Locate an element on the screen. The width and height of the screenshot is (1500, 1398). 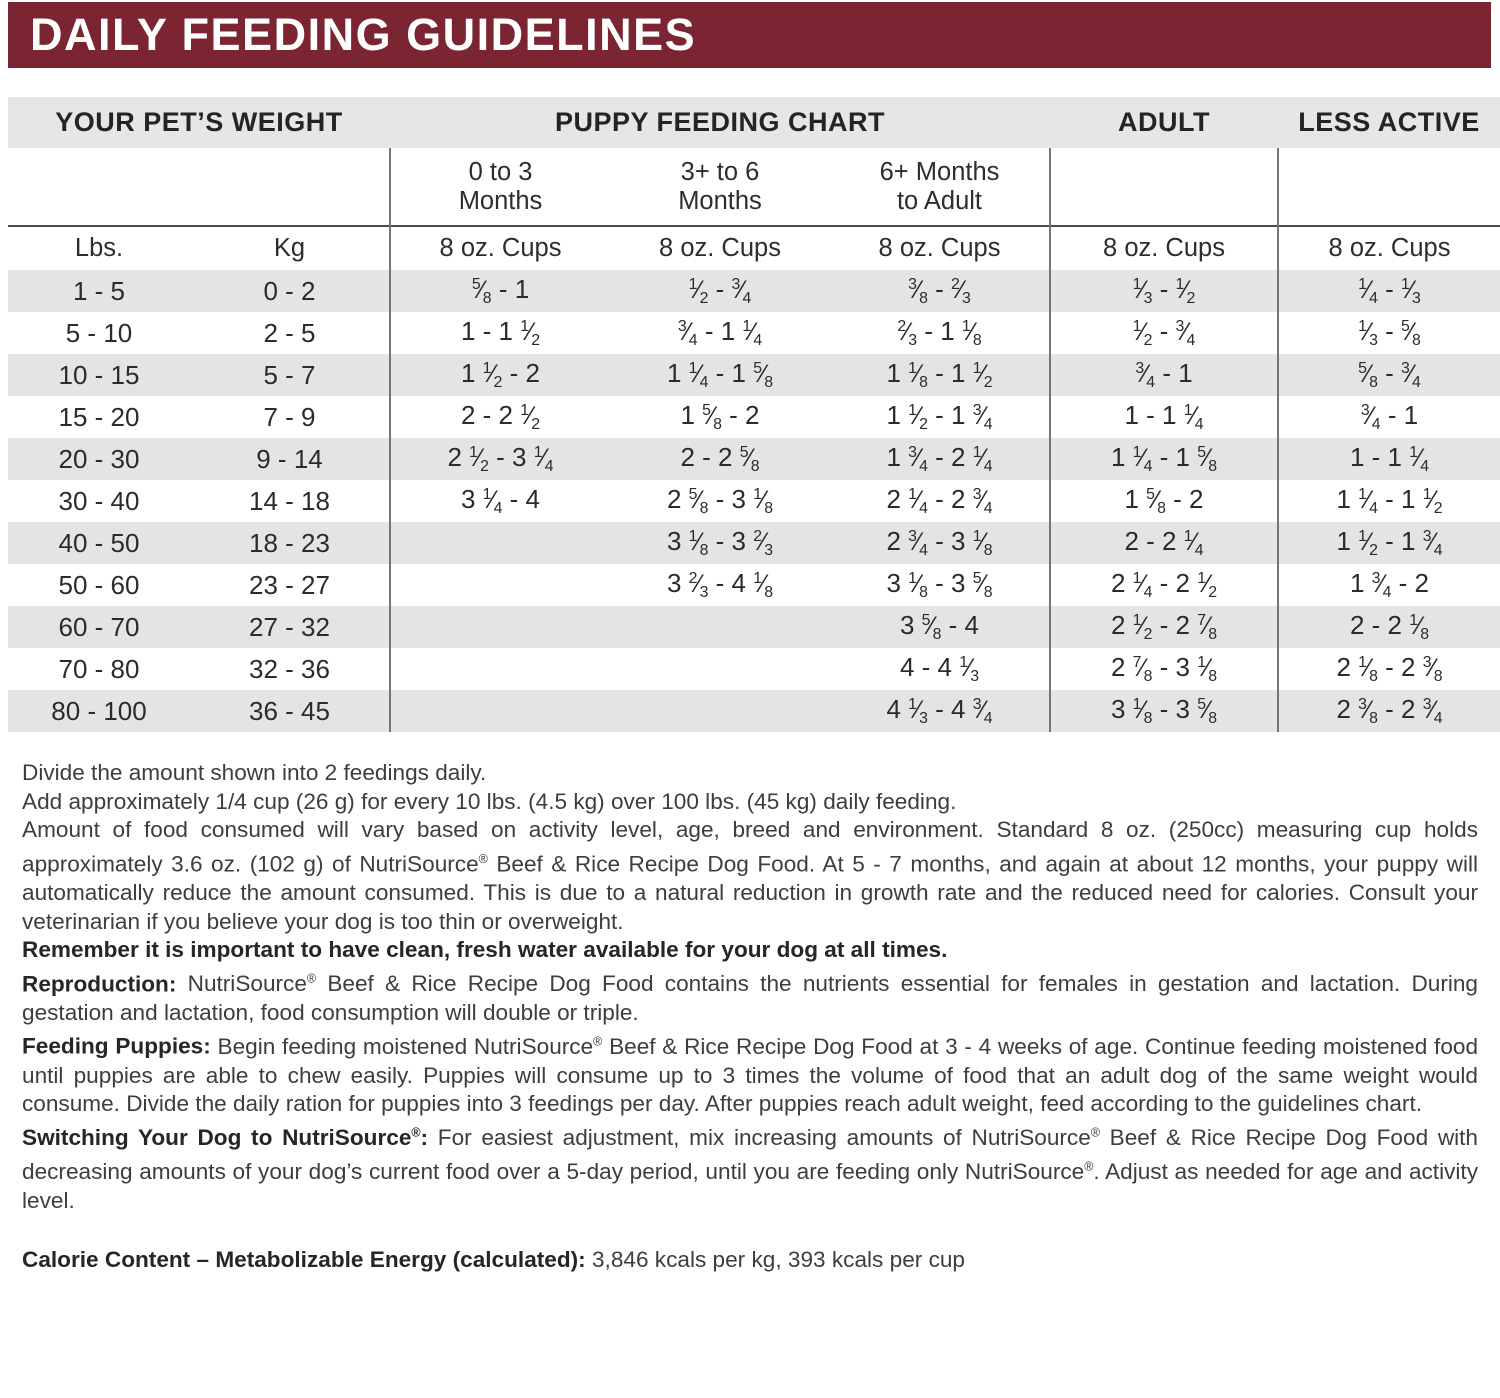
cell-kg: 5 - 7 is located at coordinates (289, 374).